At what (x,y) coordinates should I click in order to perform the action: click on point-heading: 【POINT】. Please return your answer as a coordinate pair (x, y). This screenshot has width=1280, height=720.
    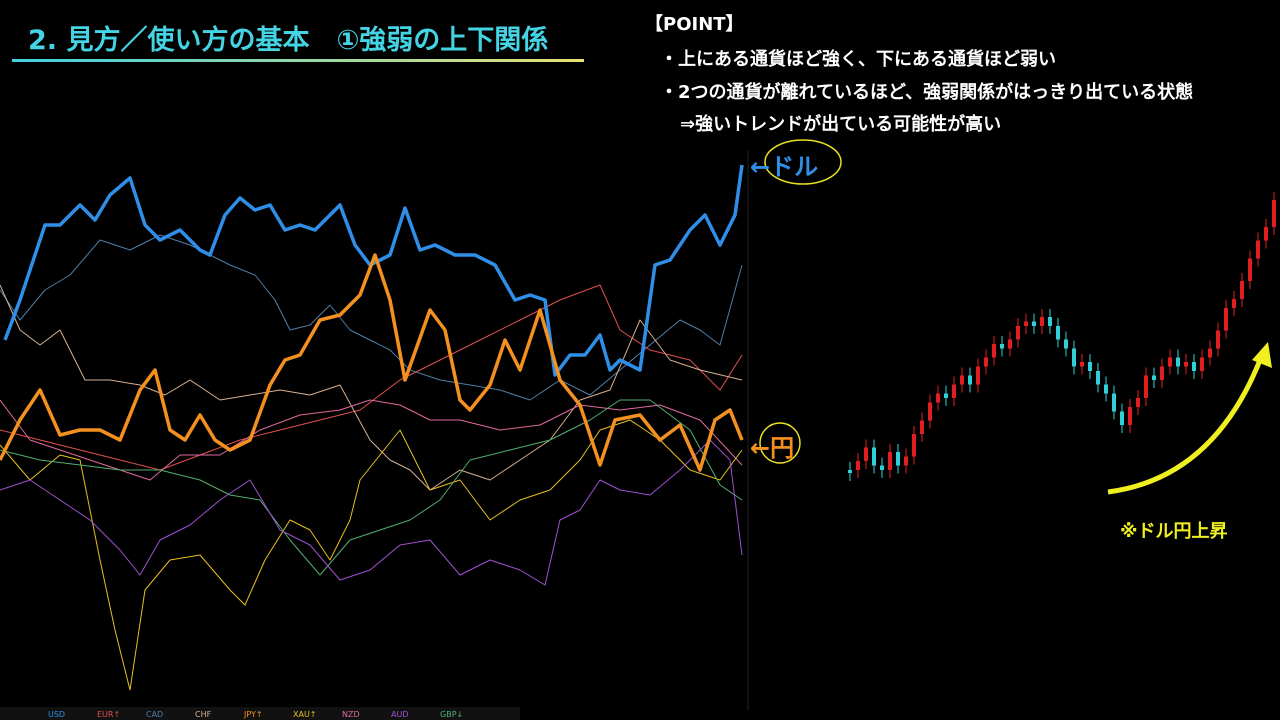
    Looking at the image, I should click on (694, 24).